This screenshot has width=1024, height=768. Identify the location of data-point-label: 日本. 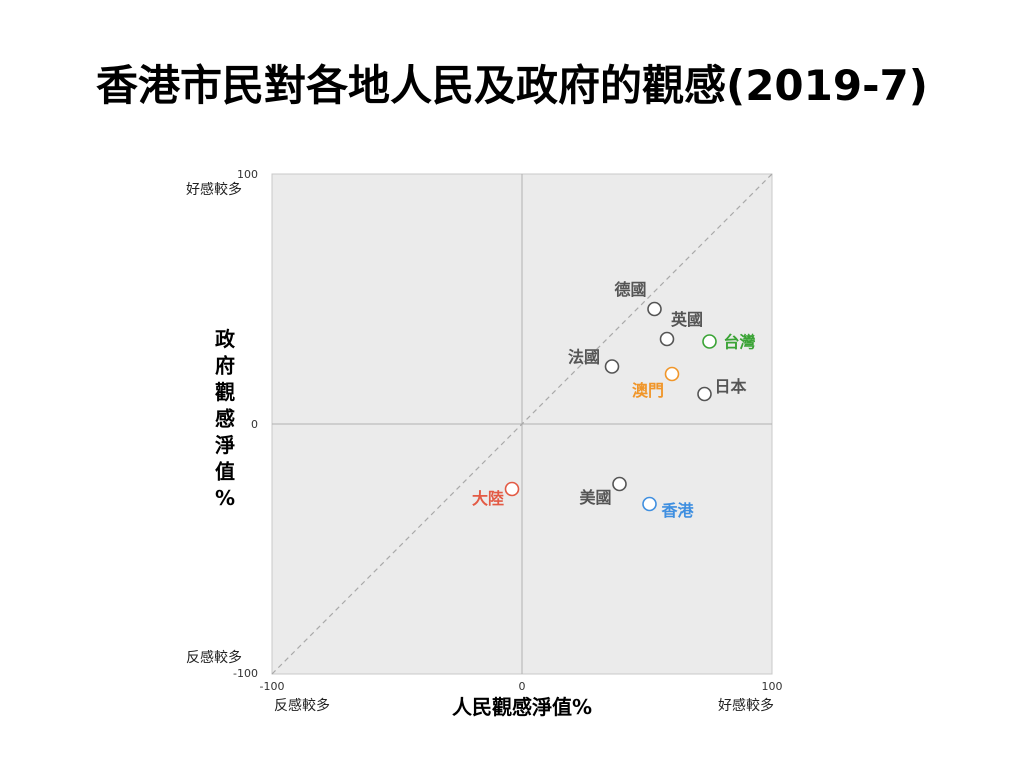
(731, 386).